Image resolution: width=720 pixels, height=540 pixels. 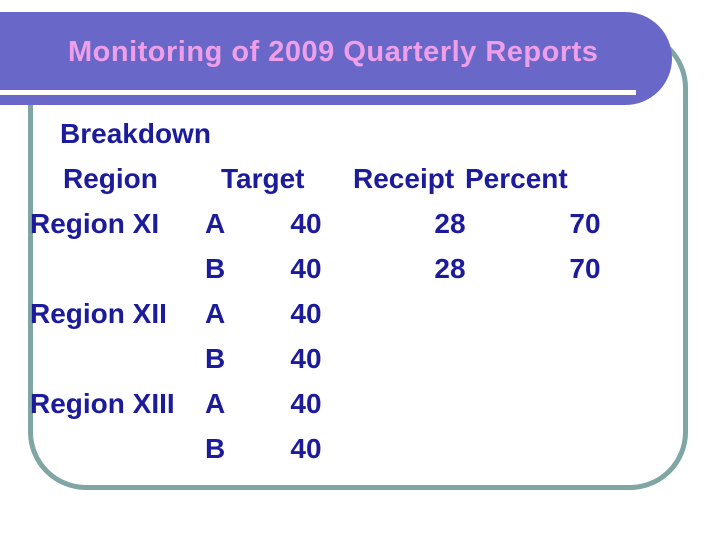 What do you see at coordinates (360, 268) in the screenshot?
I see `table-row: B 40 28 70` at bounding box center [360, 268].